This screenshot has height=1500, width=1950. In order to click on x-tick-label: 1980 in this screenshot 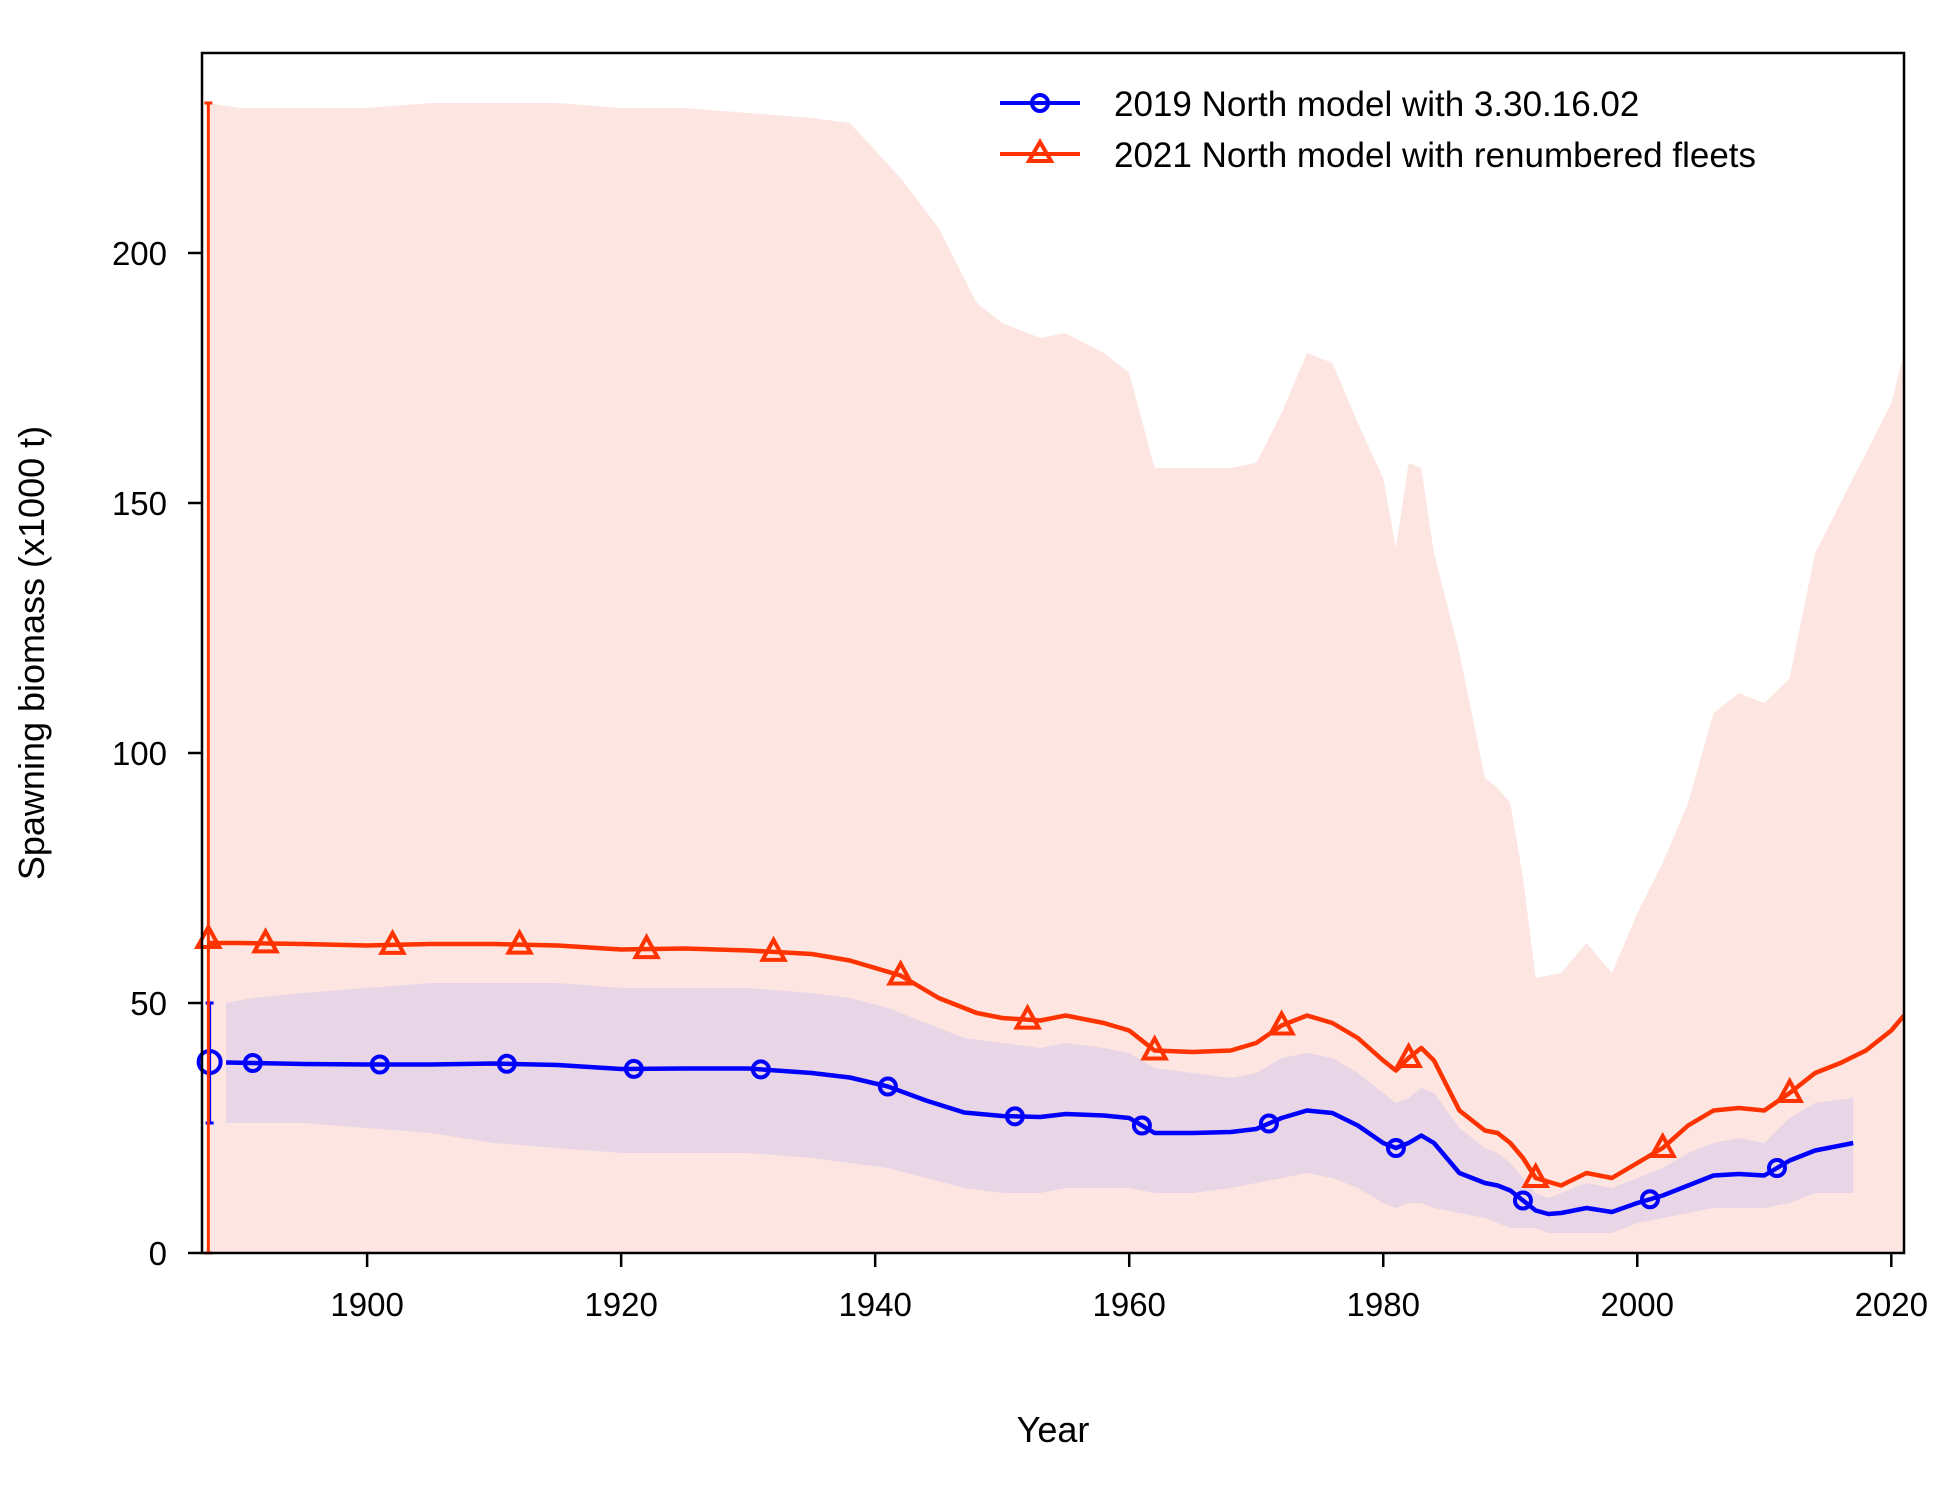, I will do `click(1383, 1304)`.